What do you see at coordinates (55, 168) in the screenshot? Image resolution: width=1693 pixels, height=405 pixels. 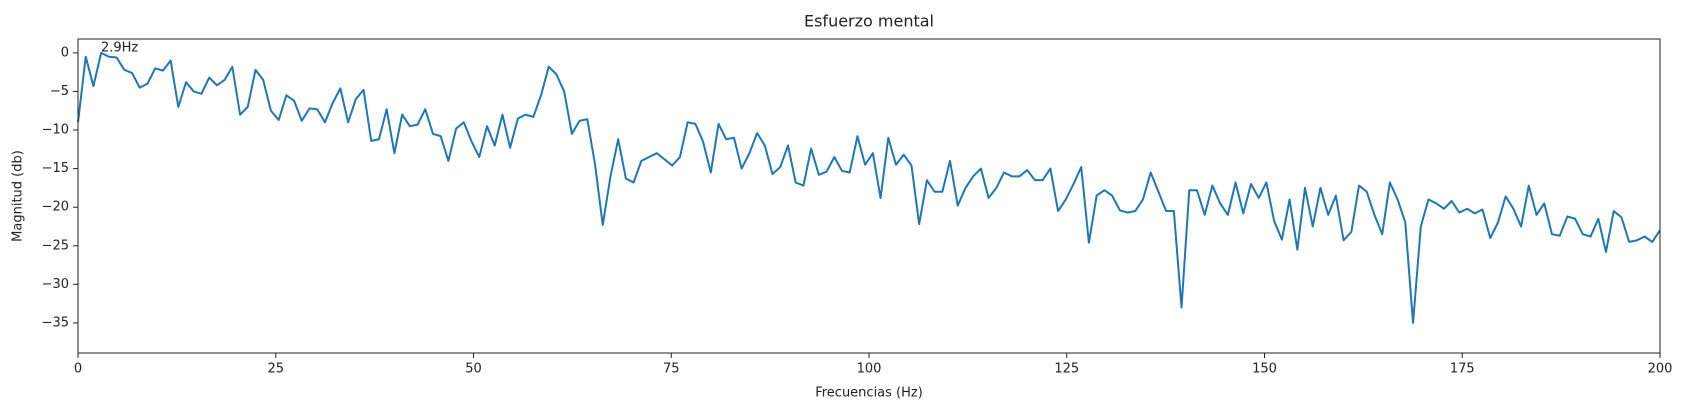 I see `y-tick-label: −15` at bounding box center [55, 168].